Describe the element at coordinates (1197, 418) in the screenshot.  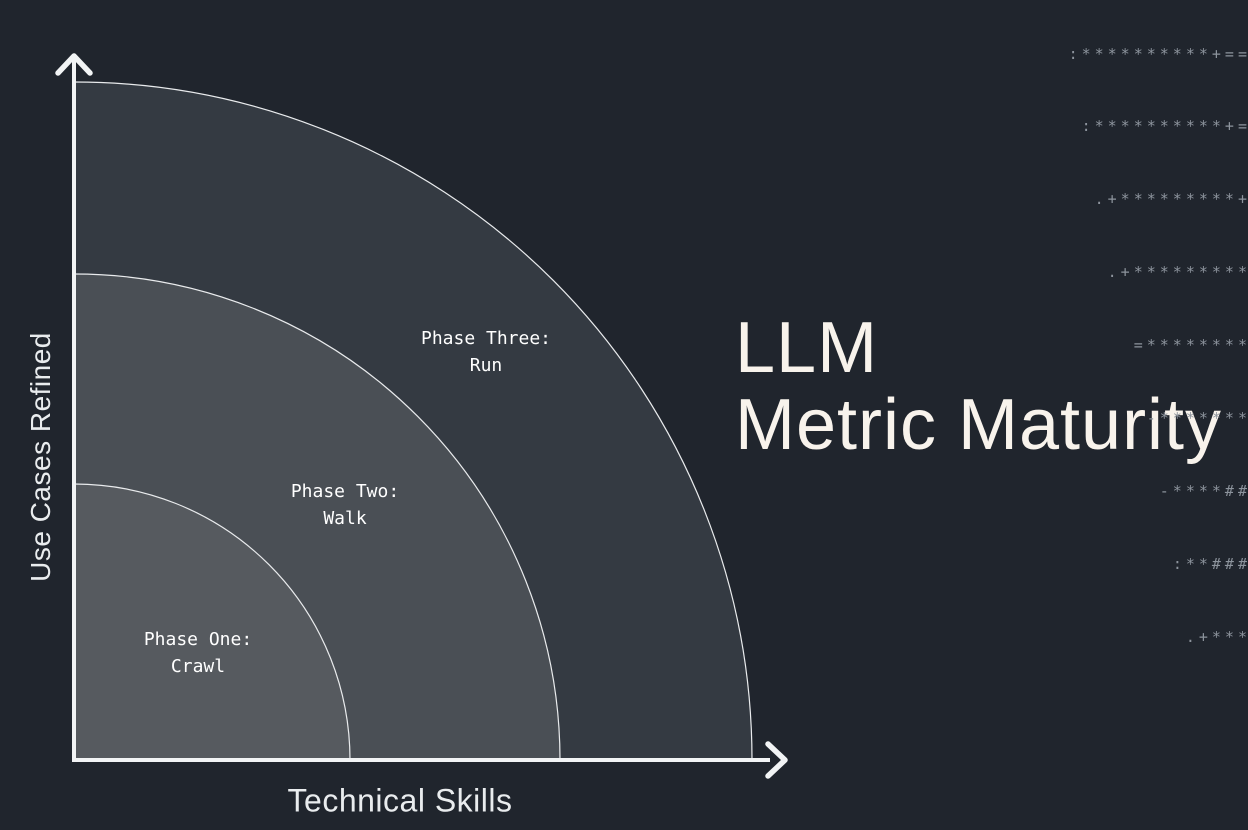
I see `ascii-art-line: -*******` at that location.